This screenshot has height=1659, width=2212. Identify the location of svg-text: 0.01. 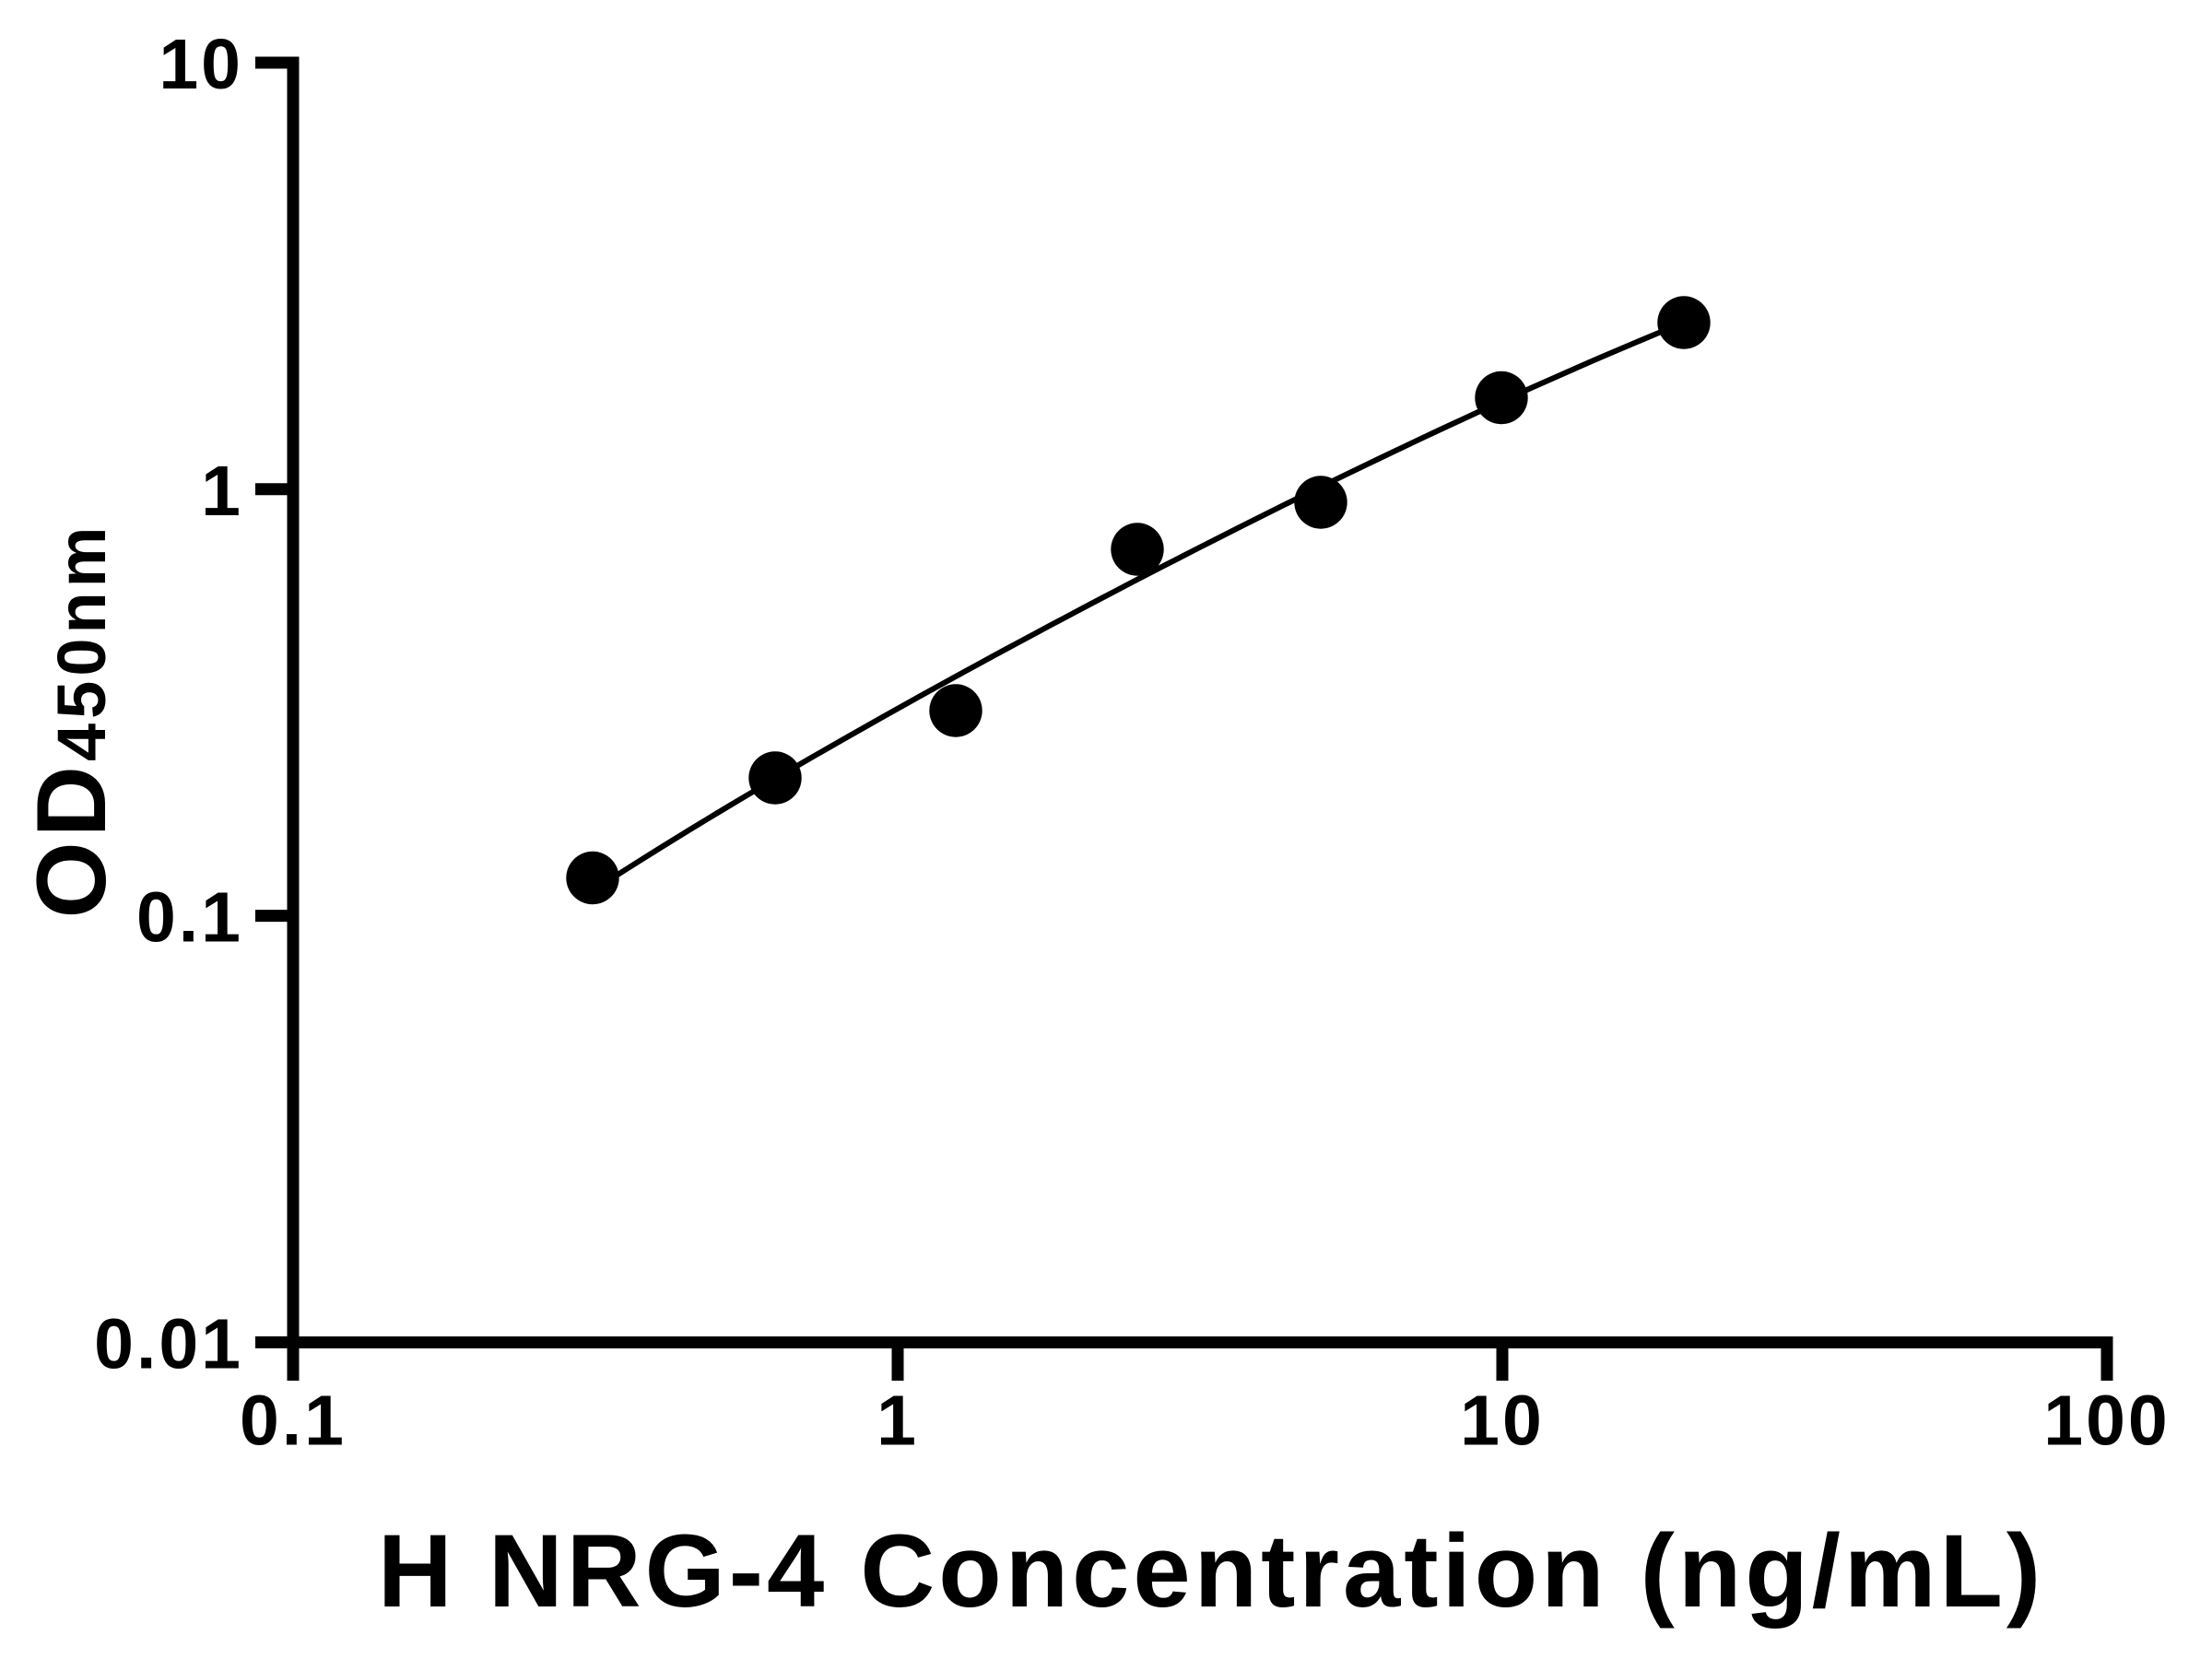
(168, 1343).